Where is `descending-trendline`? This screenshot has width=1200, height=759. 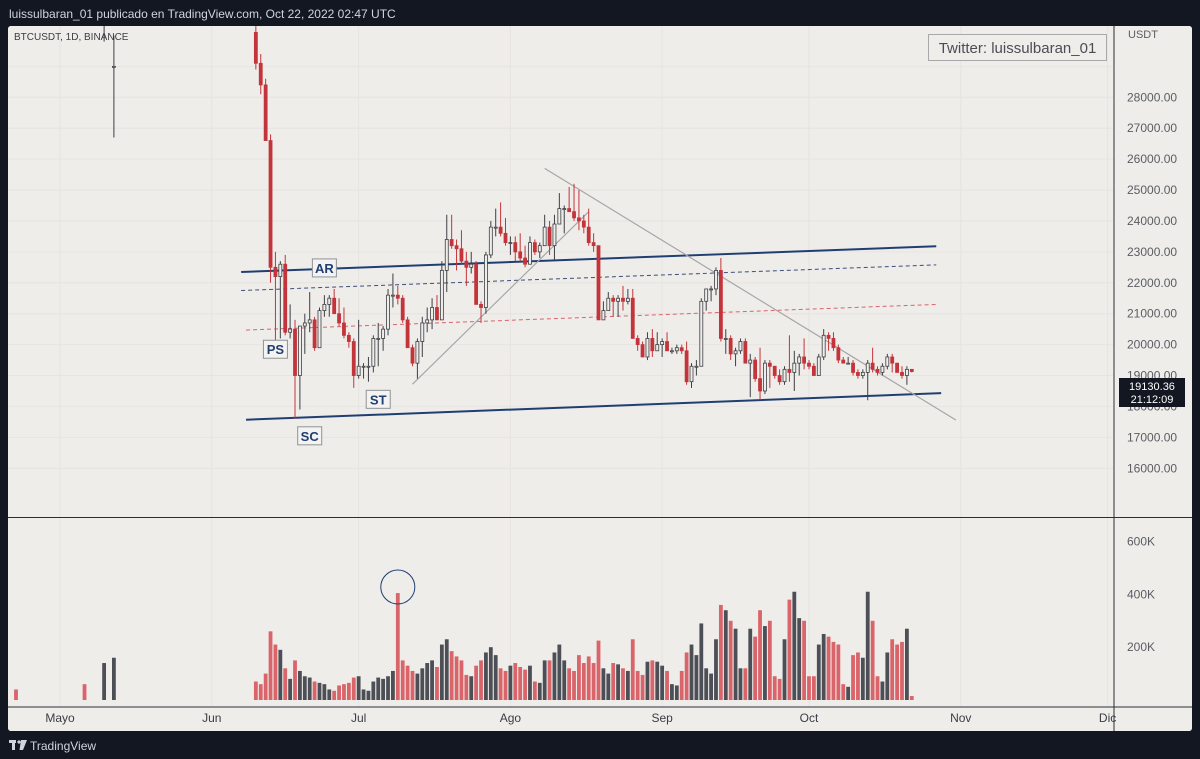 descending-trendline is located at coordinates (750, 294).